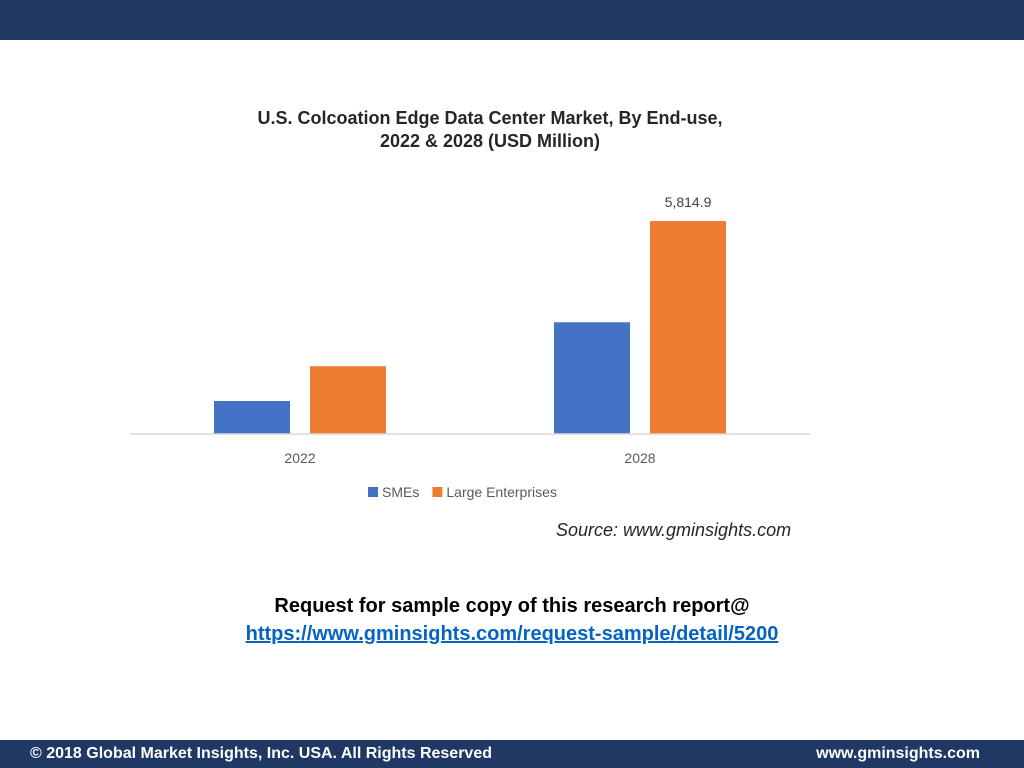 The height and width of the screenshot is (768, 1024). I want to click on bar-smes-2022, so click(252, 417).